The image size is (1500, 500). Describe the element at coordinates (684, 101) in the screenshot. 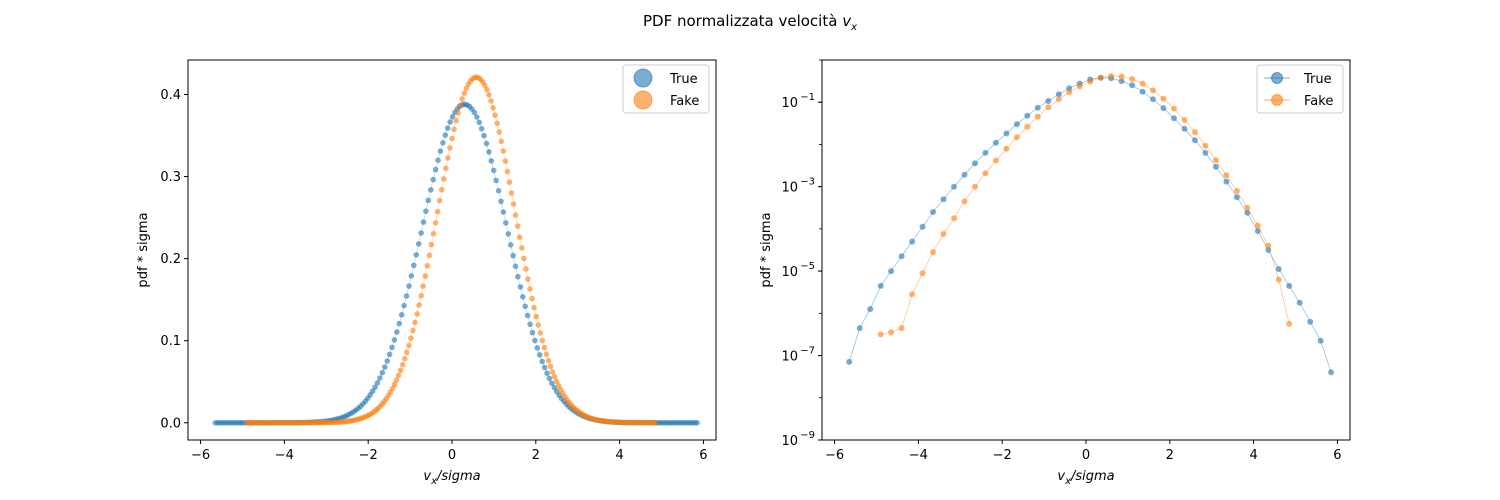

I see `linear-legend-fake-label: Fake` at that location.